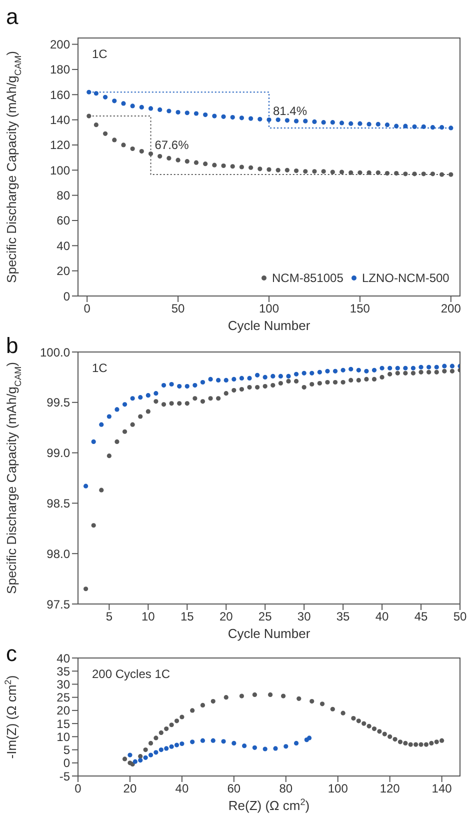  I want to click on y-tick-label: 30, so click(63, 684).